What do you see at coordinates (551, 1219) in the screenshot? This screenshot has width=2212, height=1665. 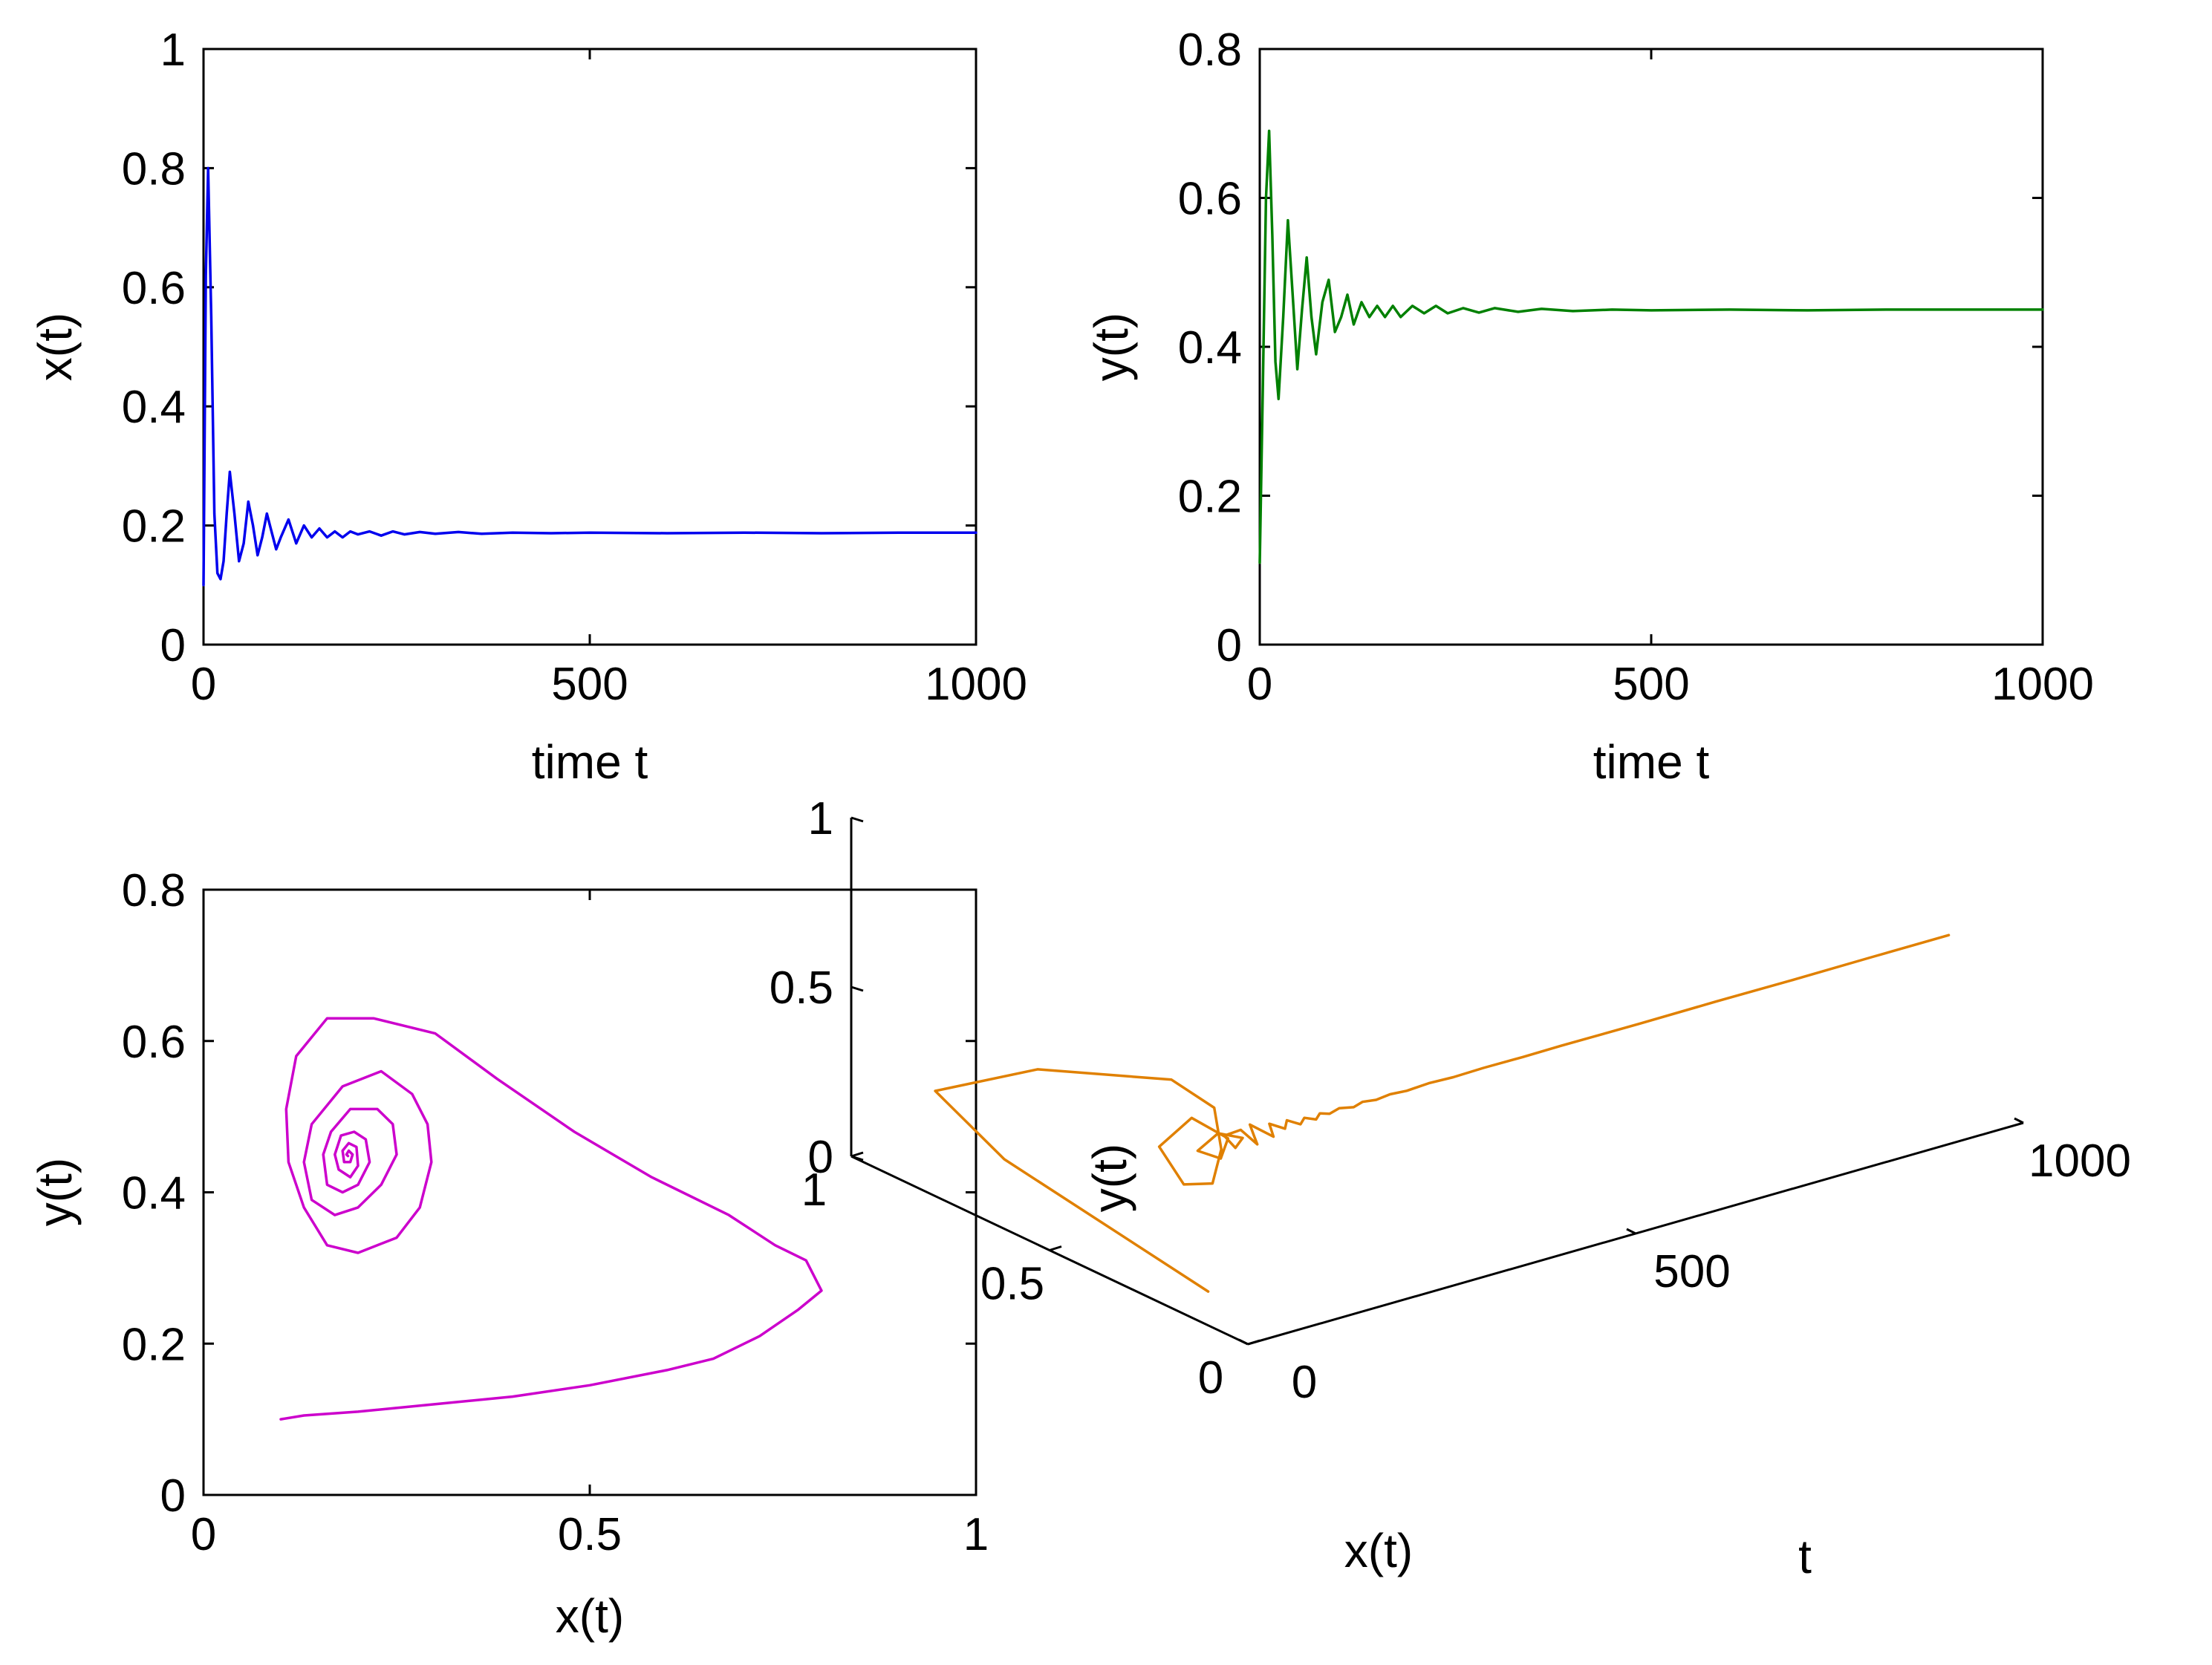 I see `panel-phase-portrait-series-line` at bounding box center [551, 1219].